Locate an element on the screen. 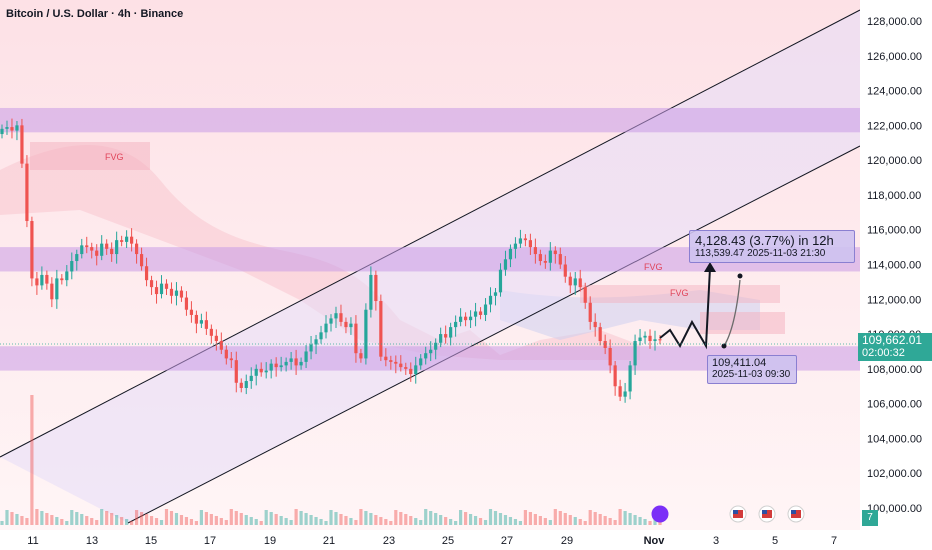 The image size is (932, 550). measure-bottom-line1: 109,411.04 is located at coordinates (739, 363).